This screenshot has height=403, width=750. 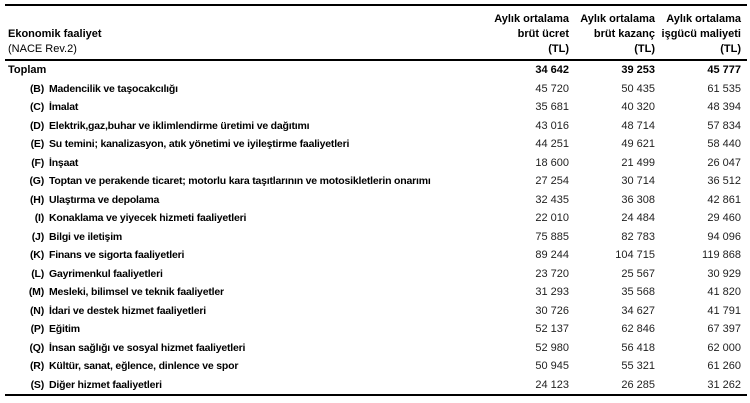 I want to click on row-code: (N), so click(x=37, y=310).